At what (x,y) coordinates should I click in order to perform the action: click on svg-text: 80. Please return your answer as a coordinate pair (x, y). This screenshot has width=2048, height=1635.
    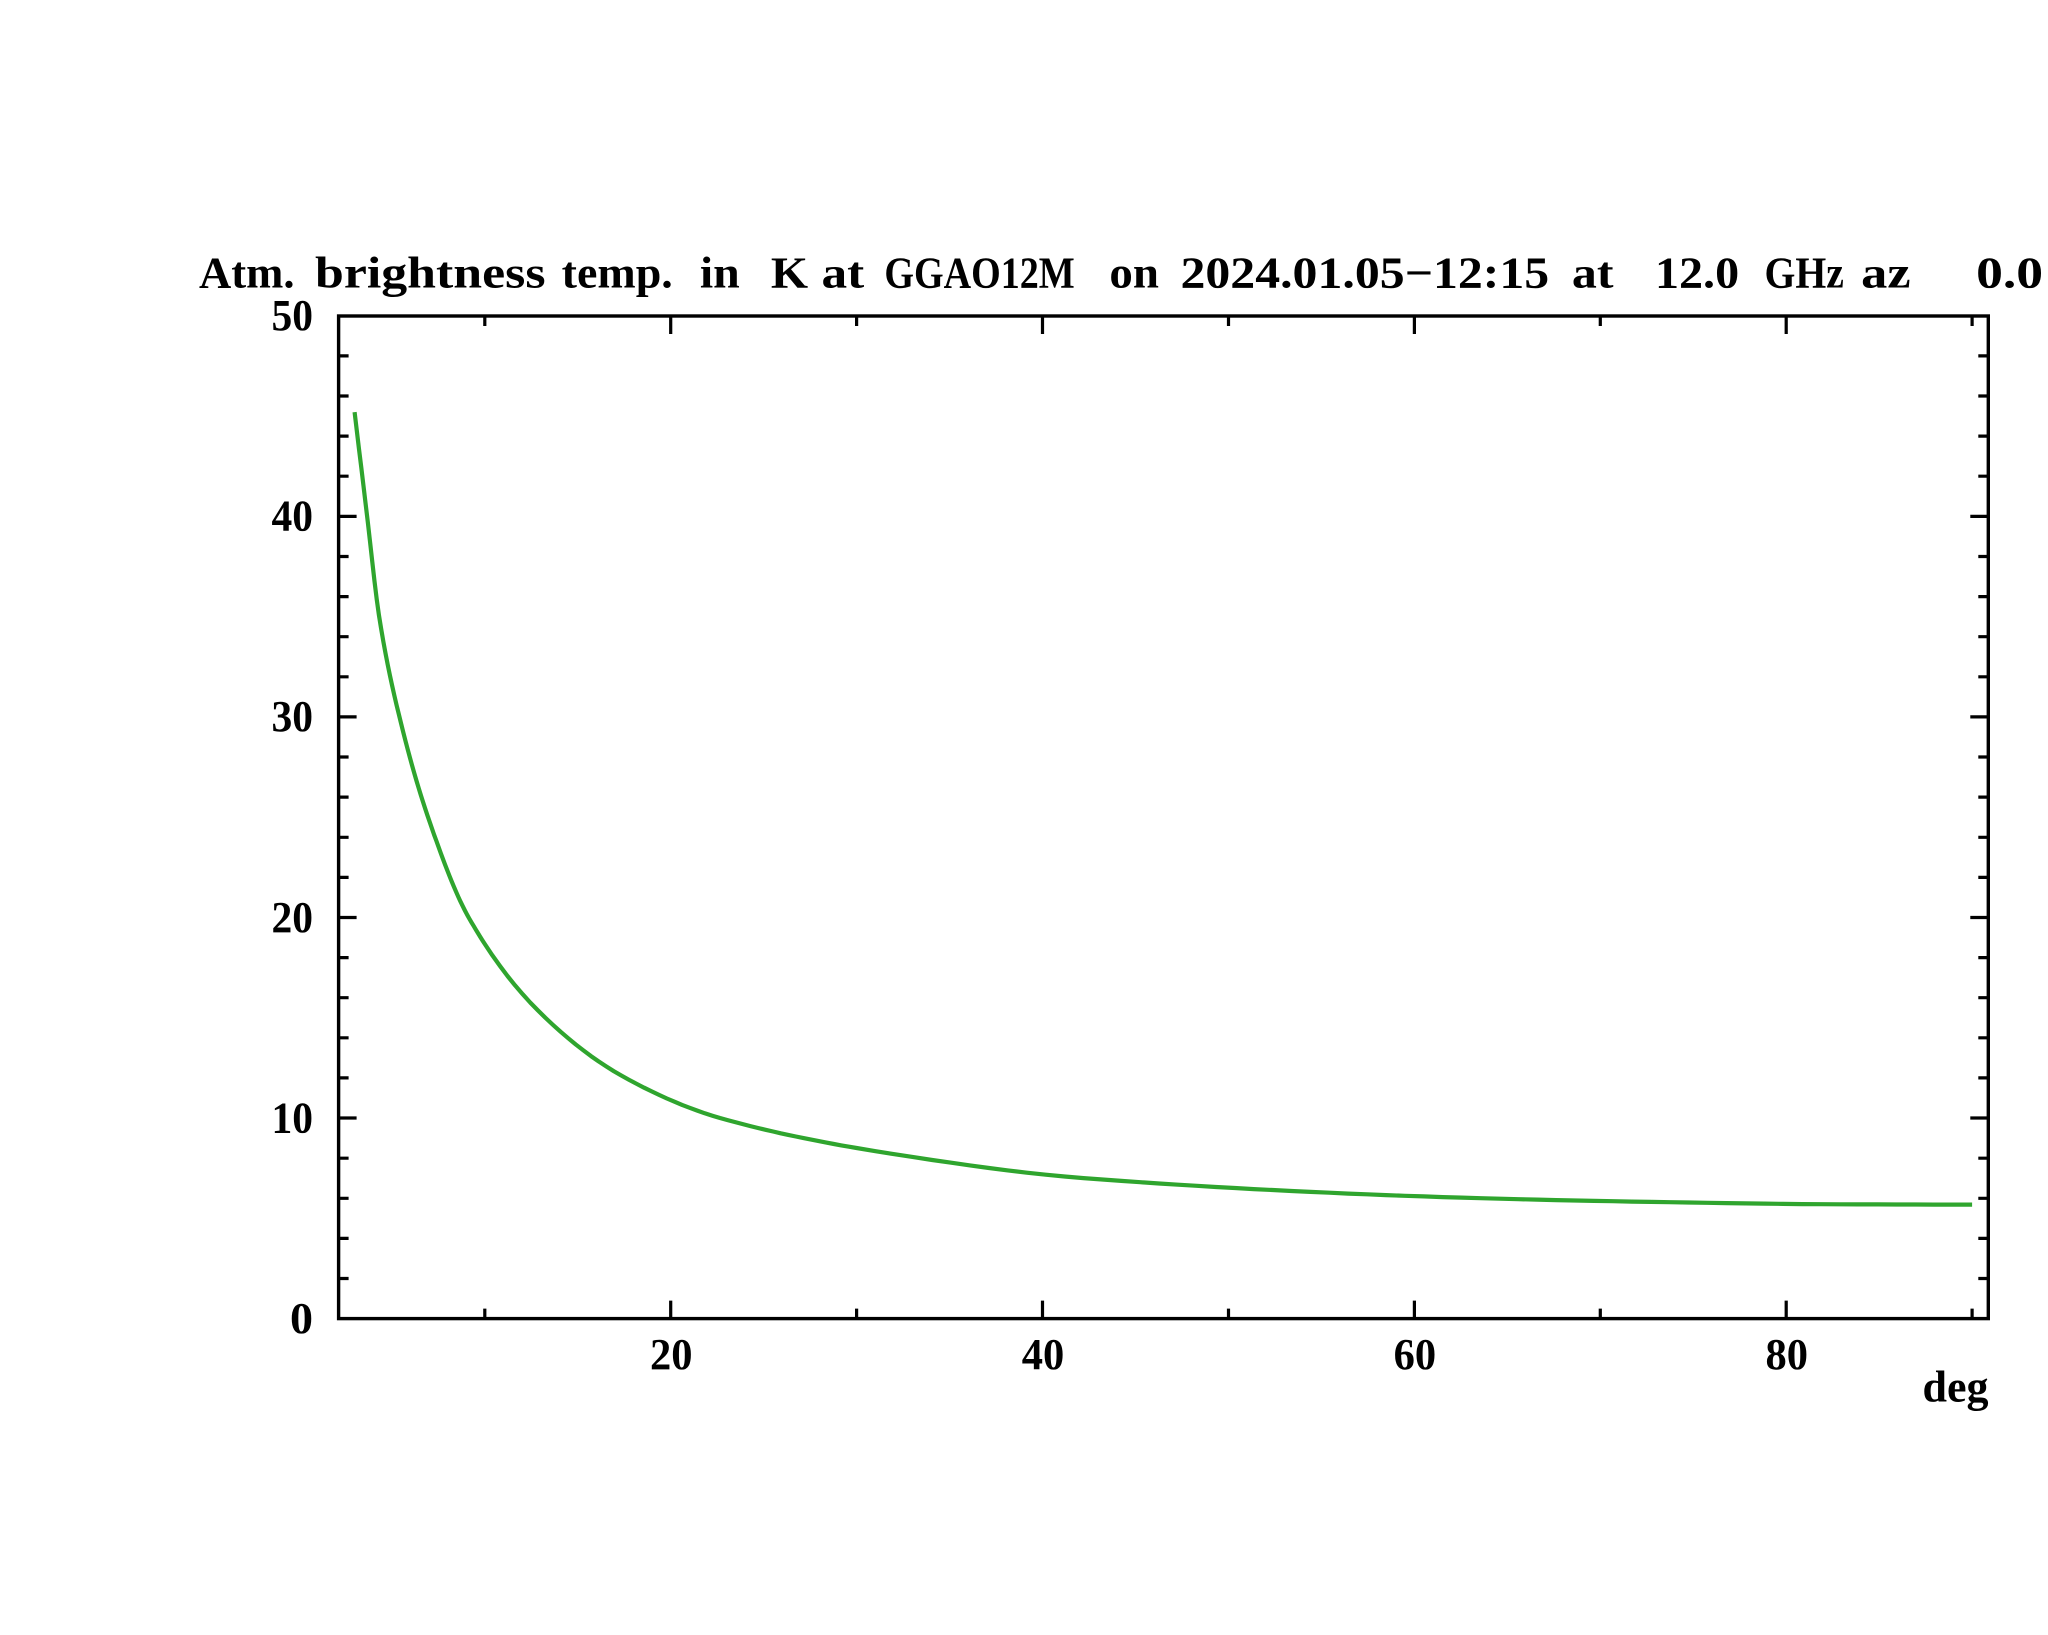
    Looking at the image, I should click on (1786, 1354).